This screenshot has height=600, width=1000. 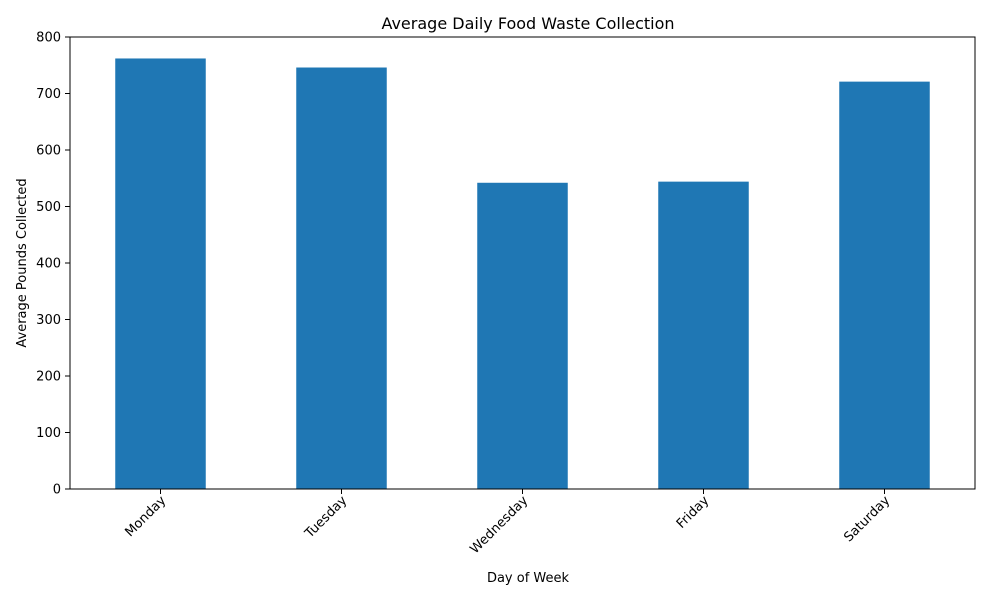 What do you see at coordinates (500, 525) in the screenshot?
I see `x-tick-label: Wednesday` at bounding box center [500, 525].